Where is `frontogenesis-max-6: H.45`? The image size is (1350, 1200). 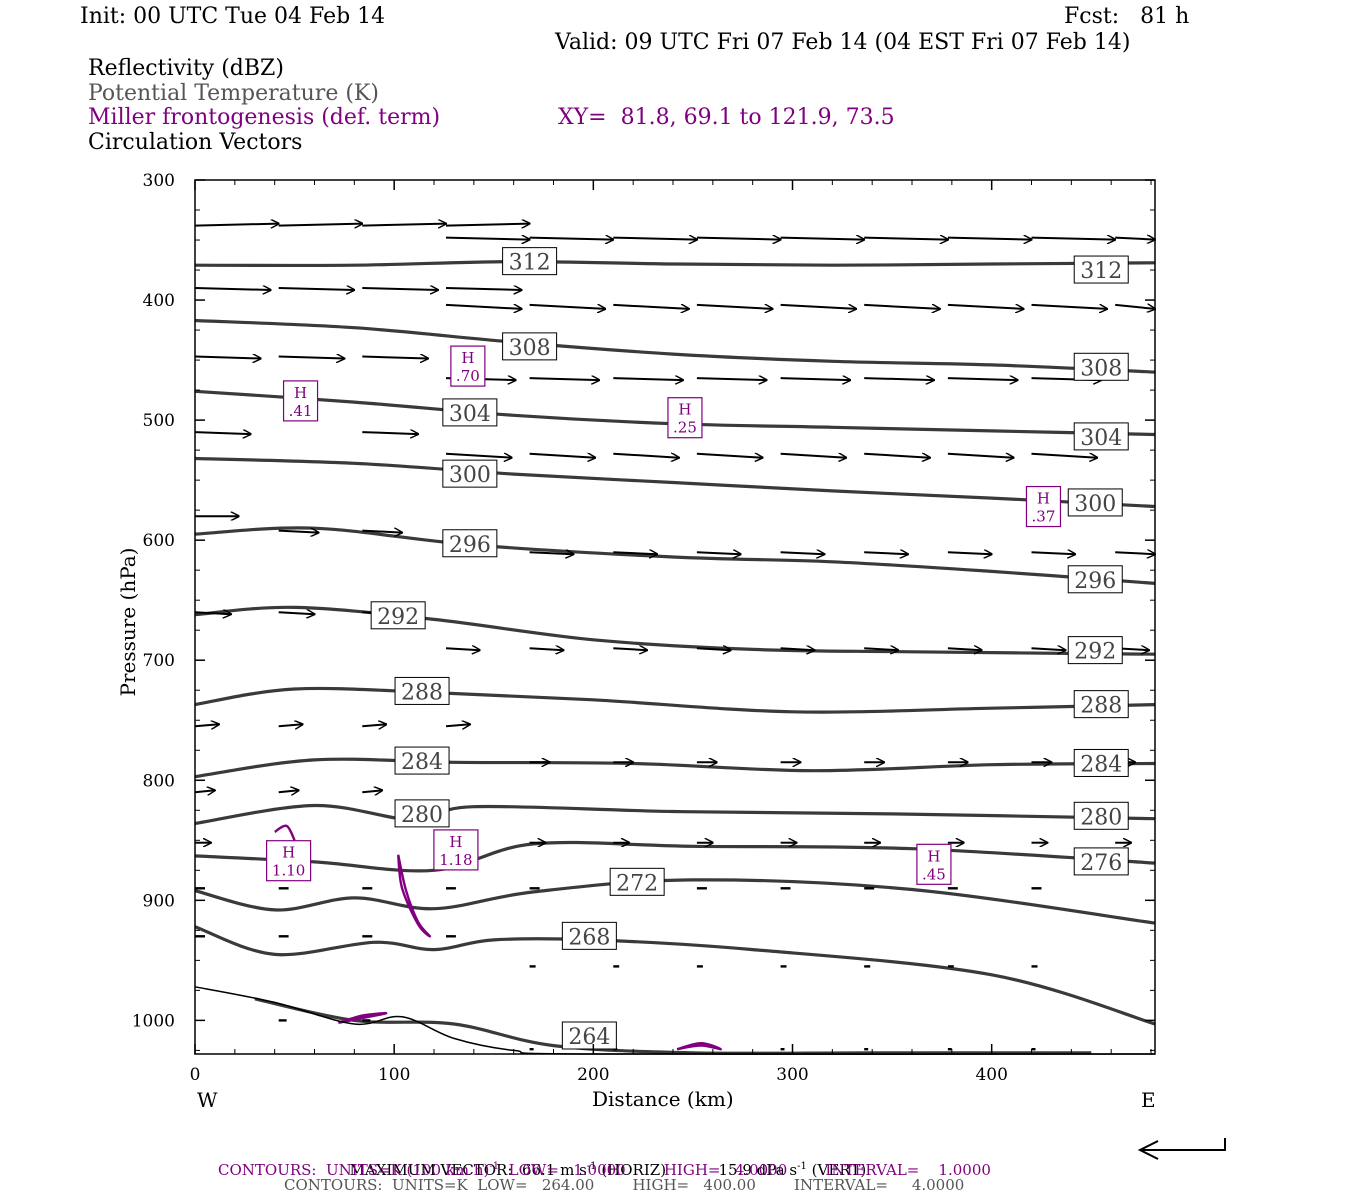
frontogenesis-max-6: H.45 is located at coordinates (934, 864).